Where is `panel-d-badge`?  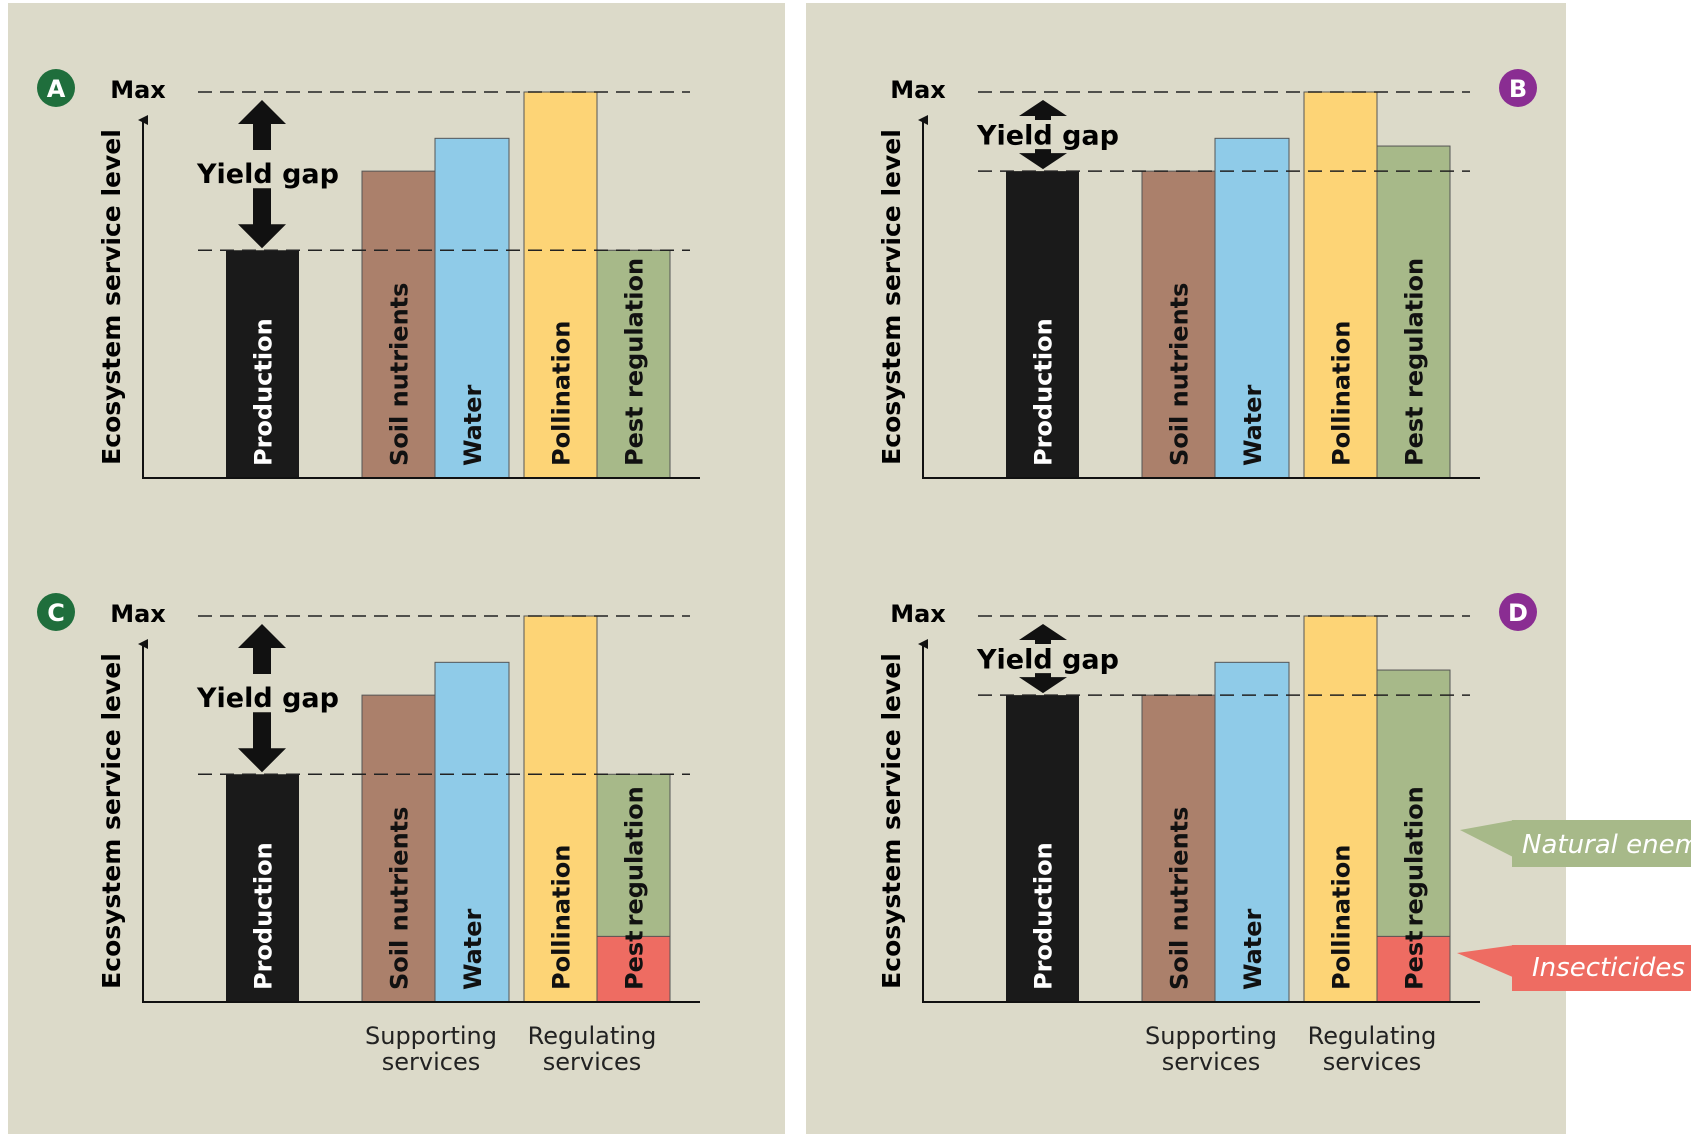
panel-d-badge is located at coordinates (1518, 612).